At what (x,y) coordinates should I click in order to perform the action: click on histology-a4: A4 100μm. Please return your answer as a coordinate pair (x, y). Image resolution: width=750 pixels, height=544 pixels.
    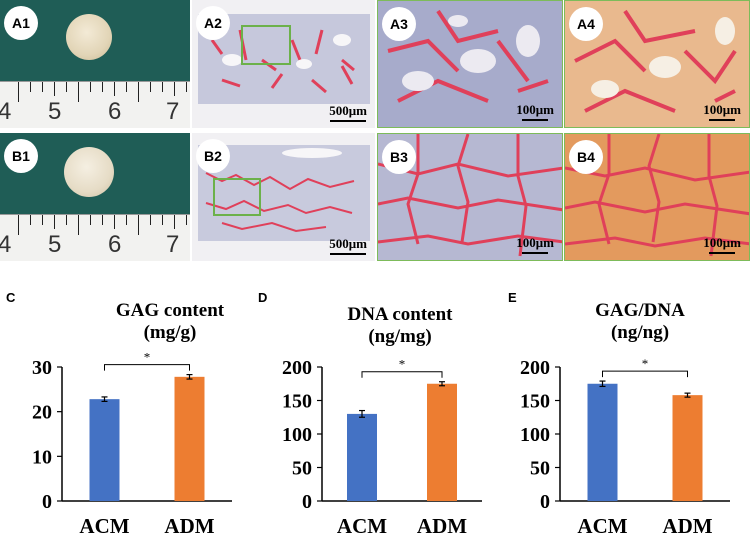
    Looking at the image, I should click on (657, 64).